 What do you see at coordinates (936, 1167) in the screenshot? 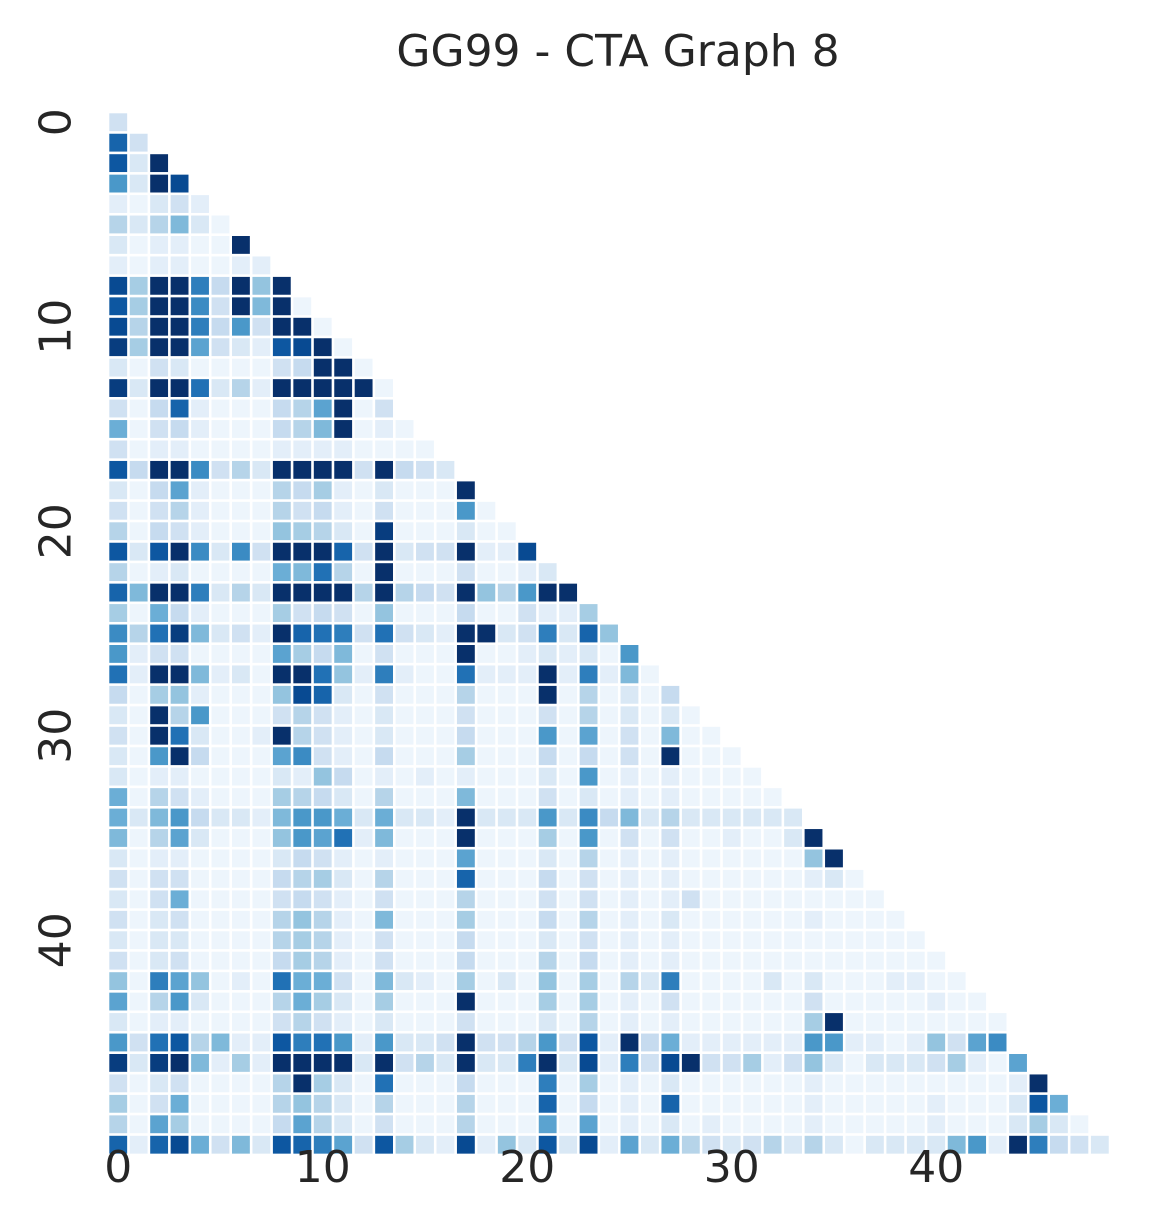
I see `x-tick-label: 40` at bounding box center [936, 1167].